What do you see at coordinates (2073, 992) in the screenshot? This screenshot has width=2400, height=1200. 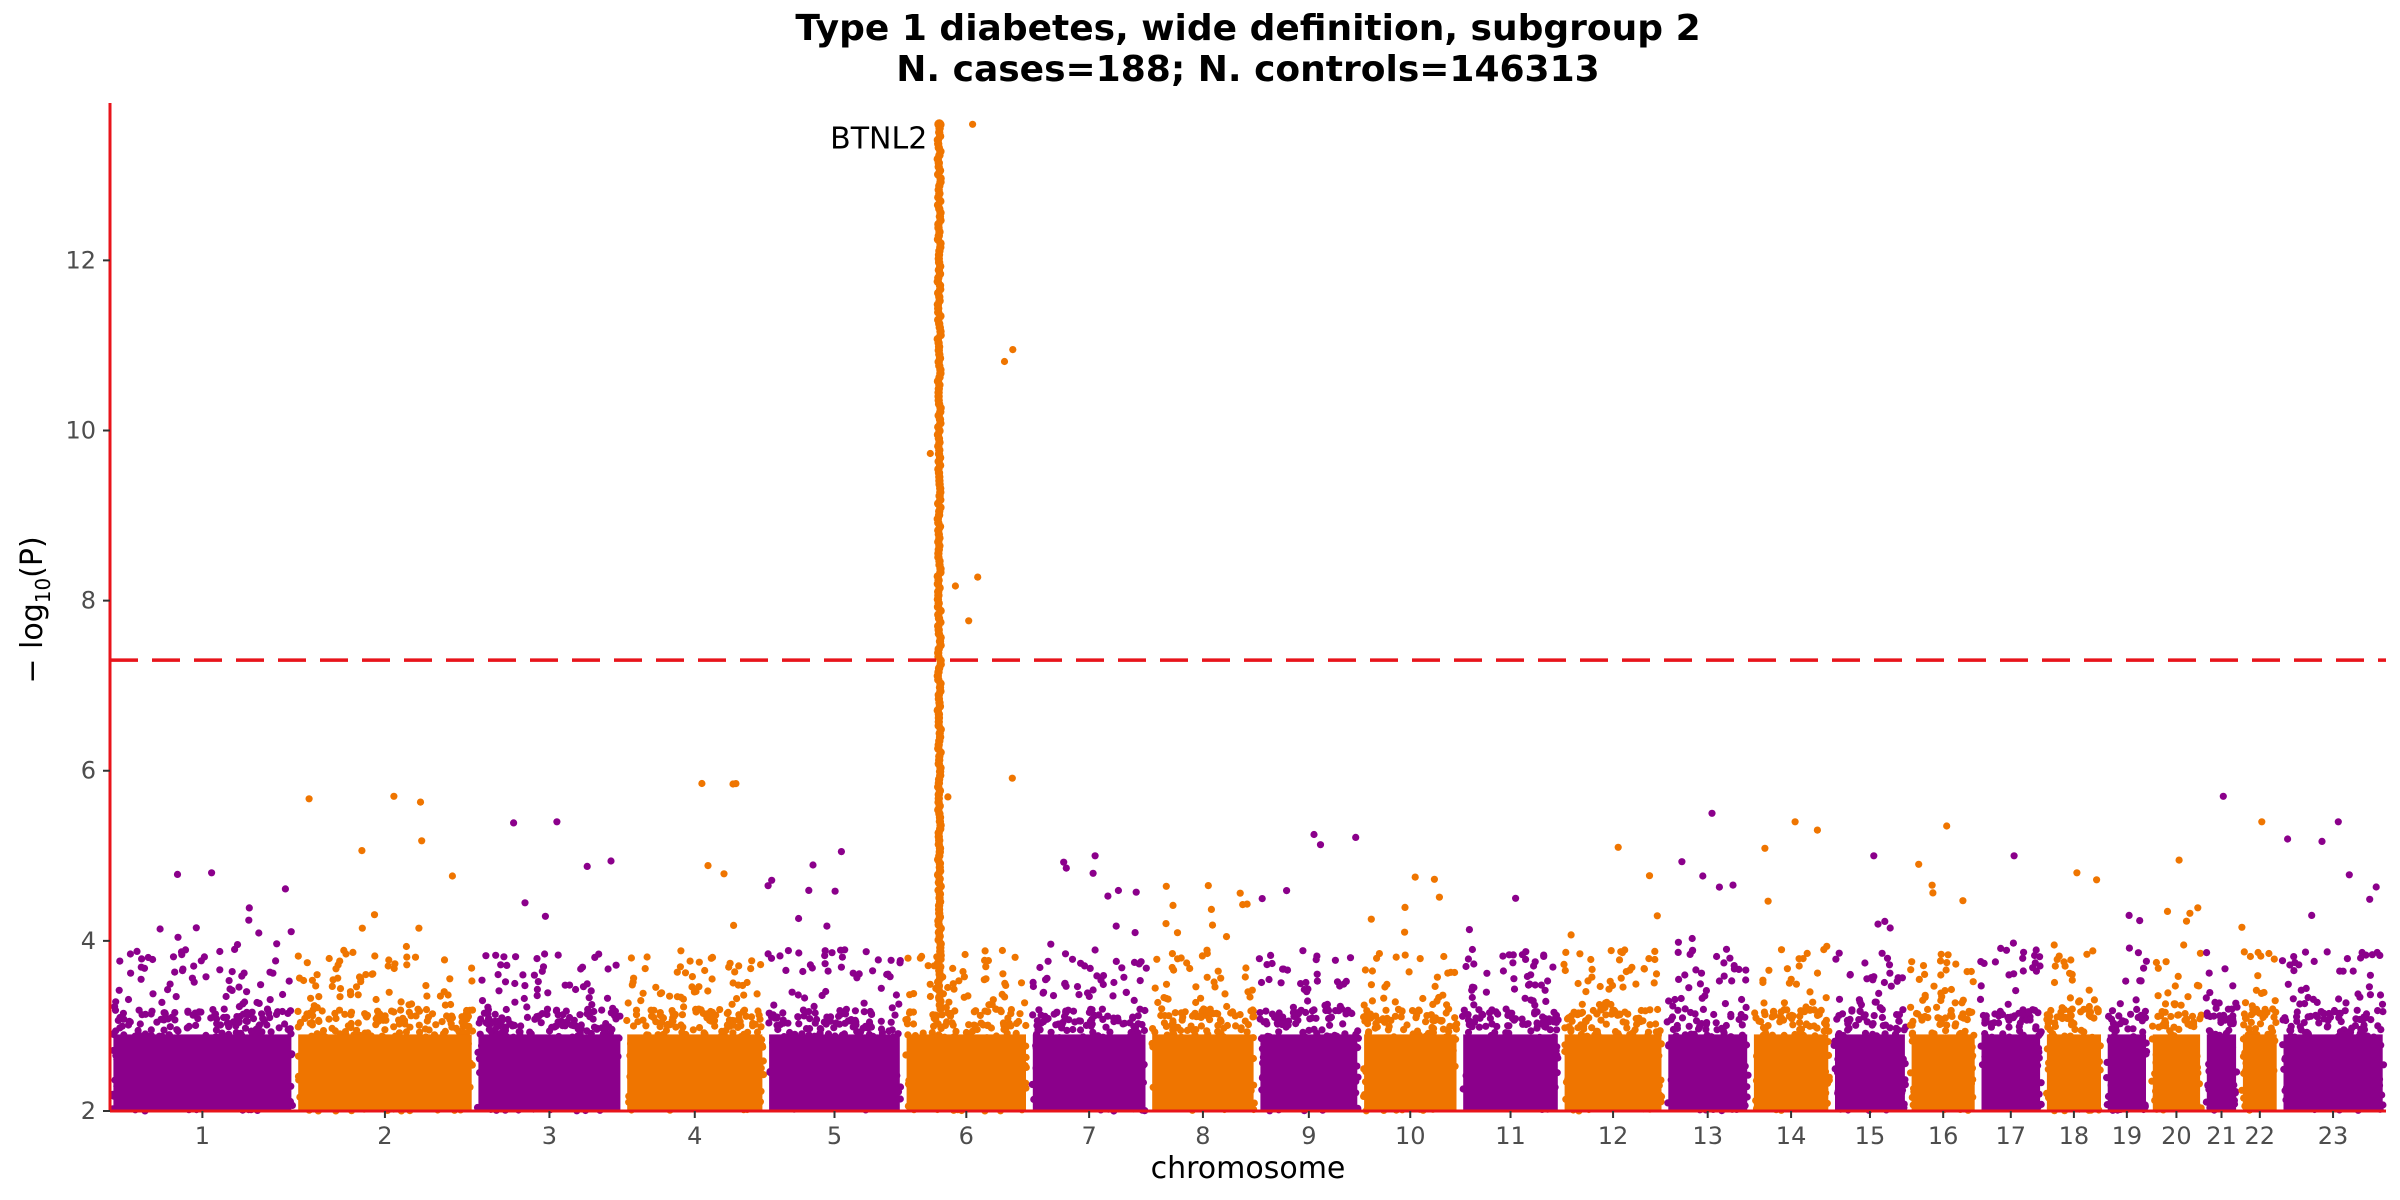 I see `chromosome-18-points` at bounding box center [2073, 992].